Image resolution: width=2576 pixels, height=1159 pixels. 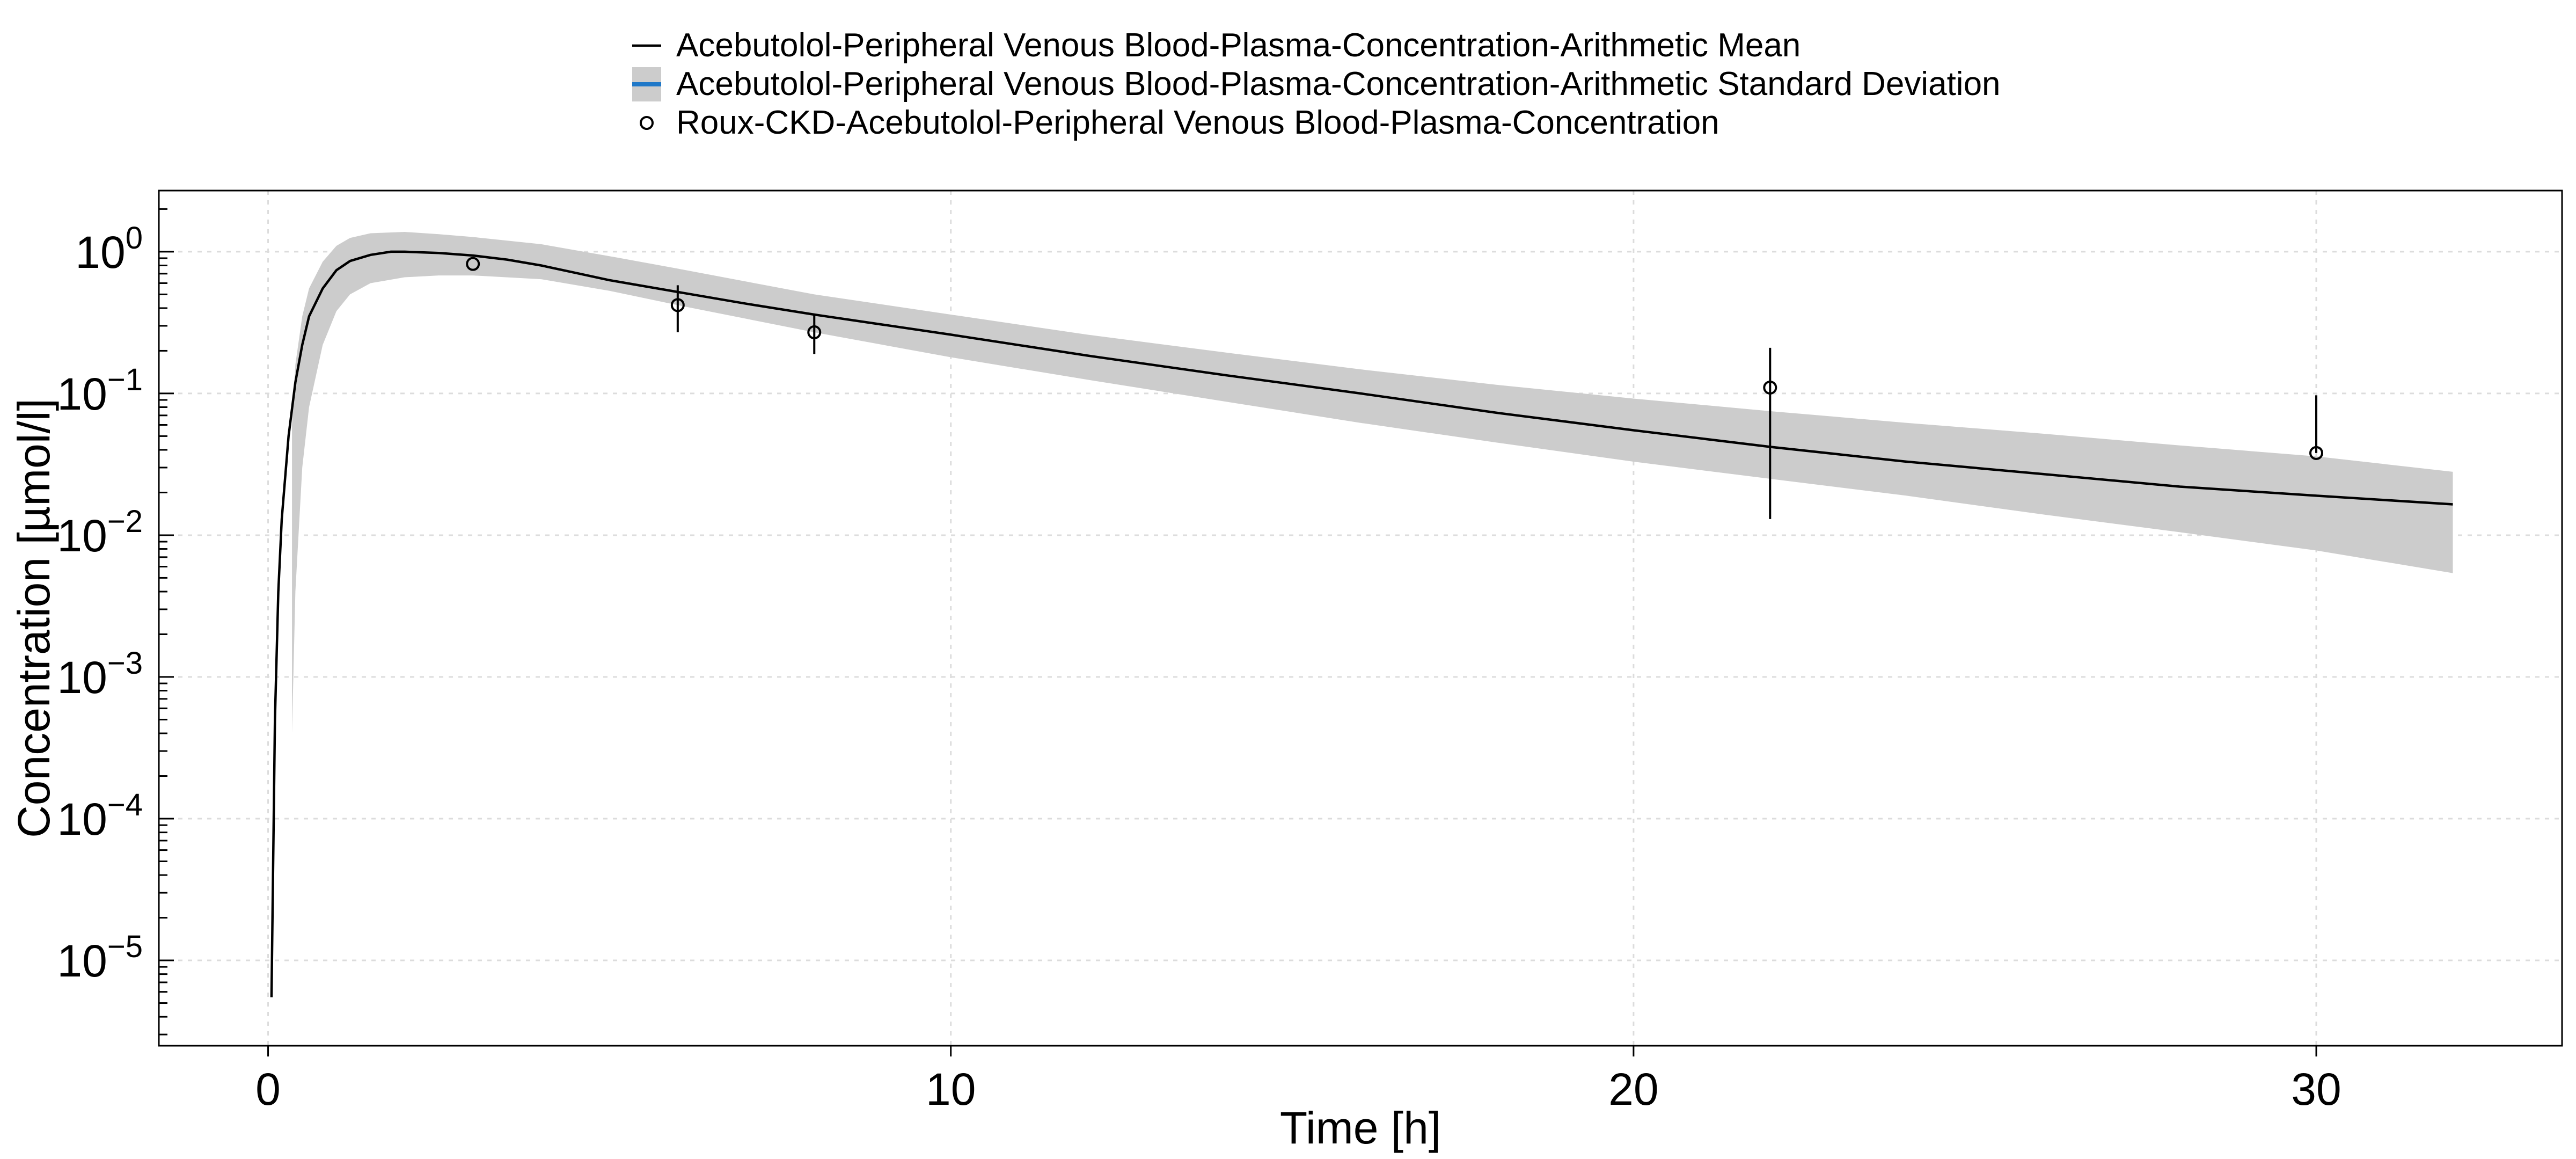 I want to click on y-tick-label: 10⁻⁴, so click(x=100, y=816).